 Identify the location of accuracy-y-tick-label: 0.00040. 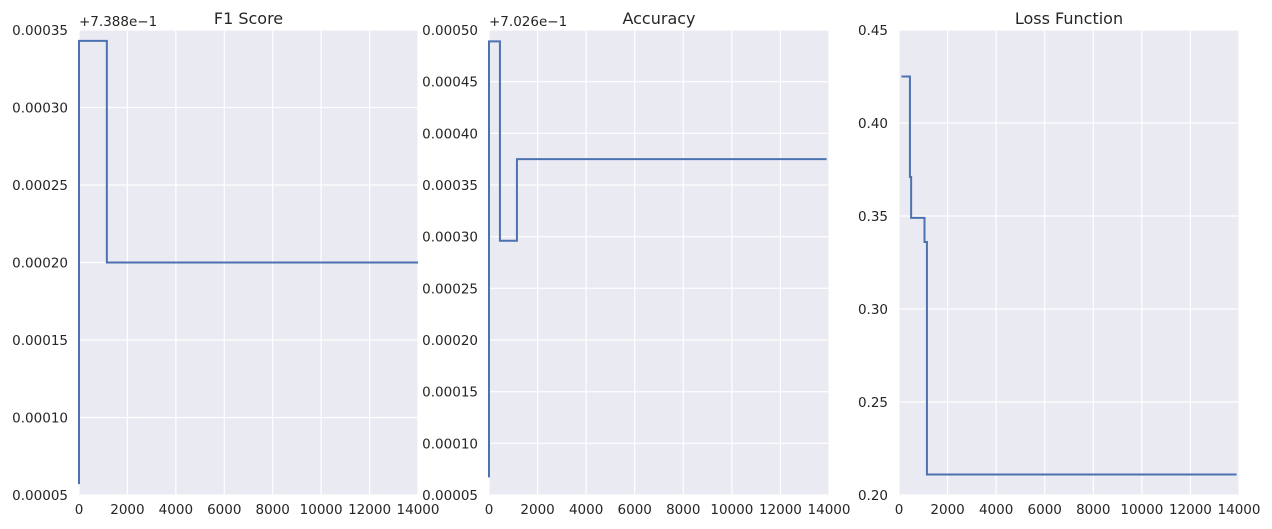
(450, 134).